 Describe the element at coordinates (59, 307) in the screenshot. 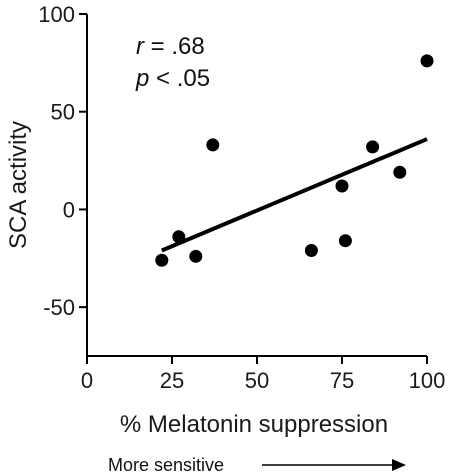

I see `y-tick-label: -50` at that location.